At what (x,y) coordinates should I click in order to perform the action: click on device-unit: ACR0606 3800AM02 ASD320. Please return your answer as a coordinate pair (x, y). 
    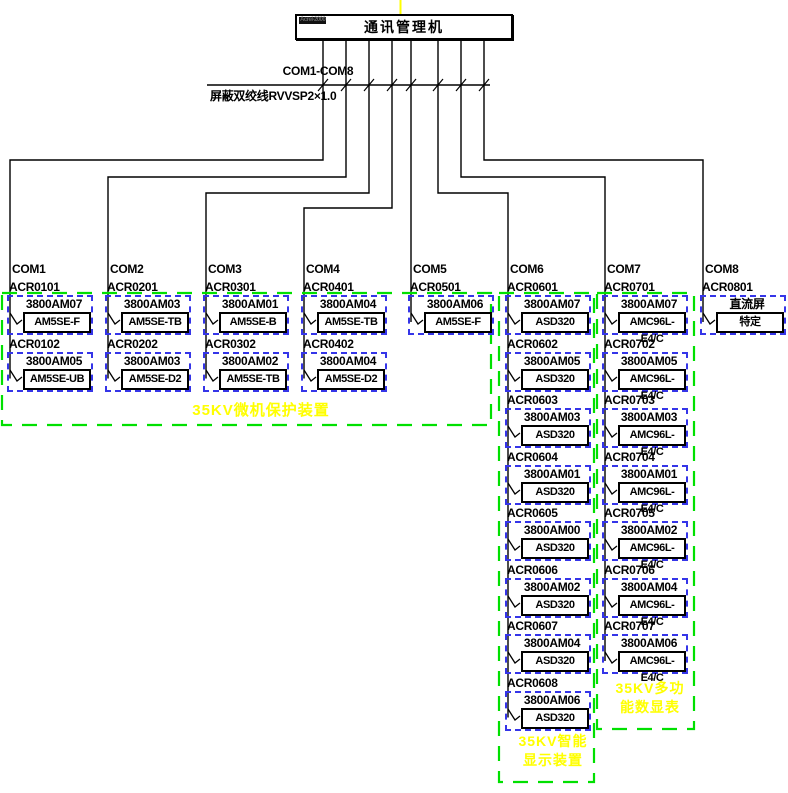
    Looking at the image, I should click on (548, 591).